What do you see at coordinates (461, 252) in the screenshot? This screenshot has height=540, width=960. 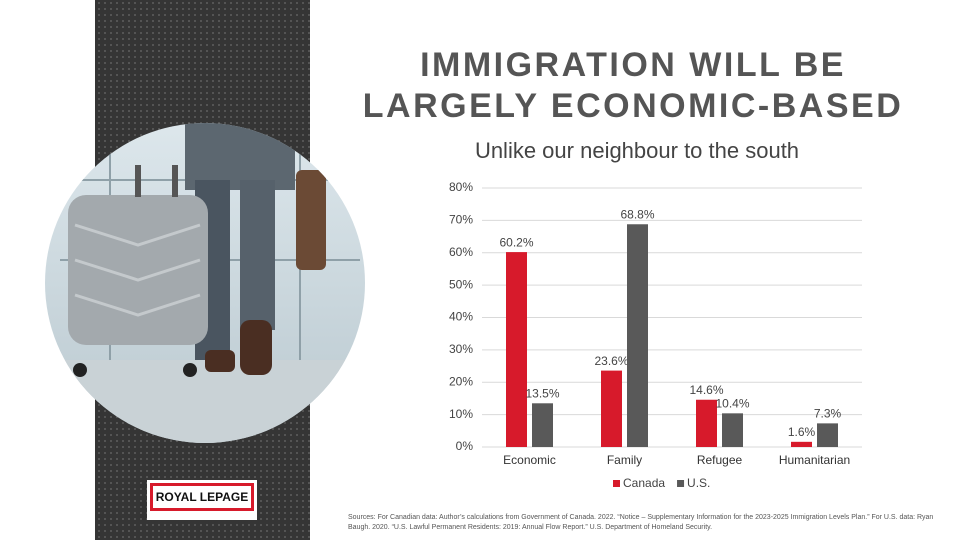 I see `y-tick-label: 60%` at bounding box center [461, 252].